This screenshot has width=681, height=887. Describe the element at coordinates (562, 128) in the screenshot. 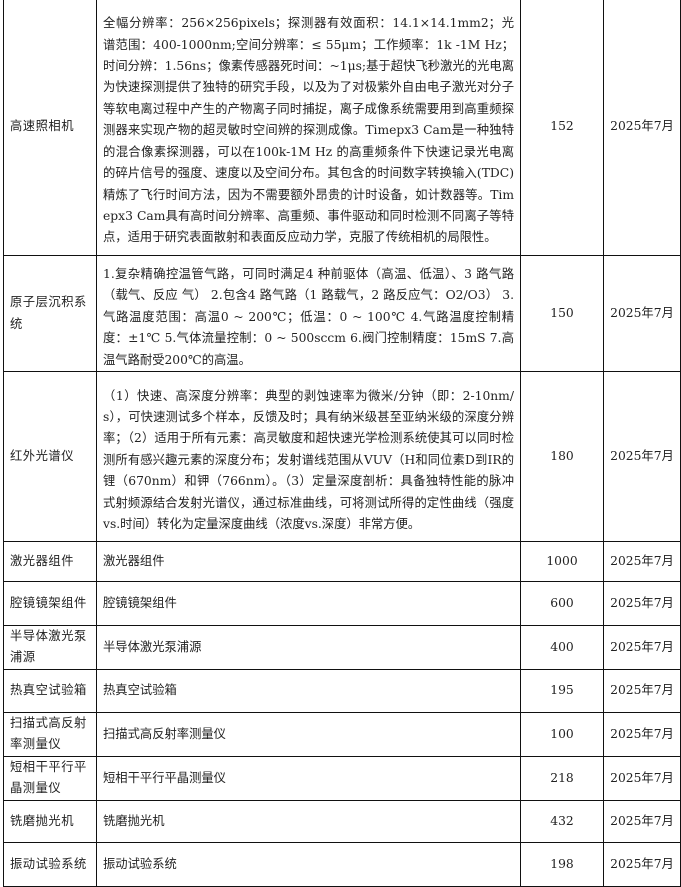

I see `equipment-quantity: 152` at that location.